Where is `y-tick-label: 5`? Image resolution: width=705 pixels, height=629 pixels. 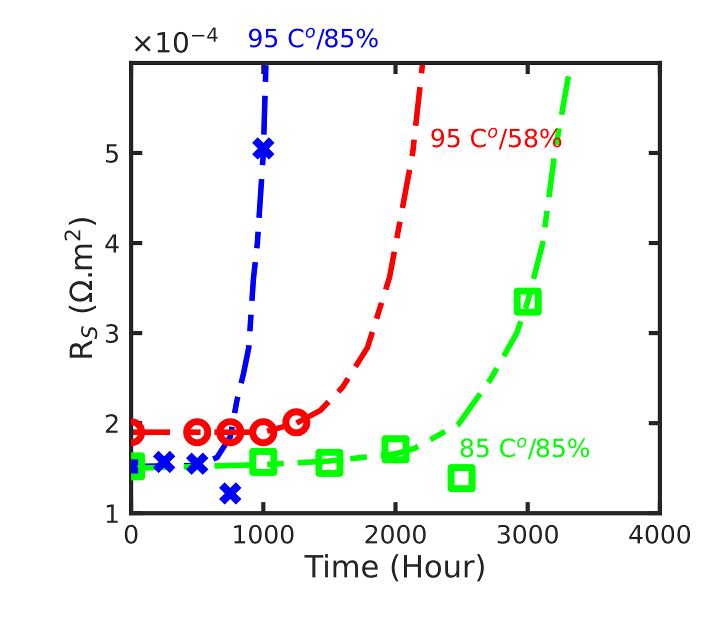
y-tick-label: 5 is located at coordinates (112, 153).